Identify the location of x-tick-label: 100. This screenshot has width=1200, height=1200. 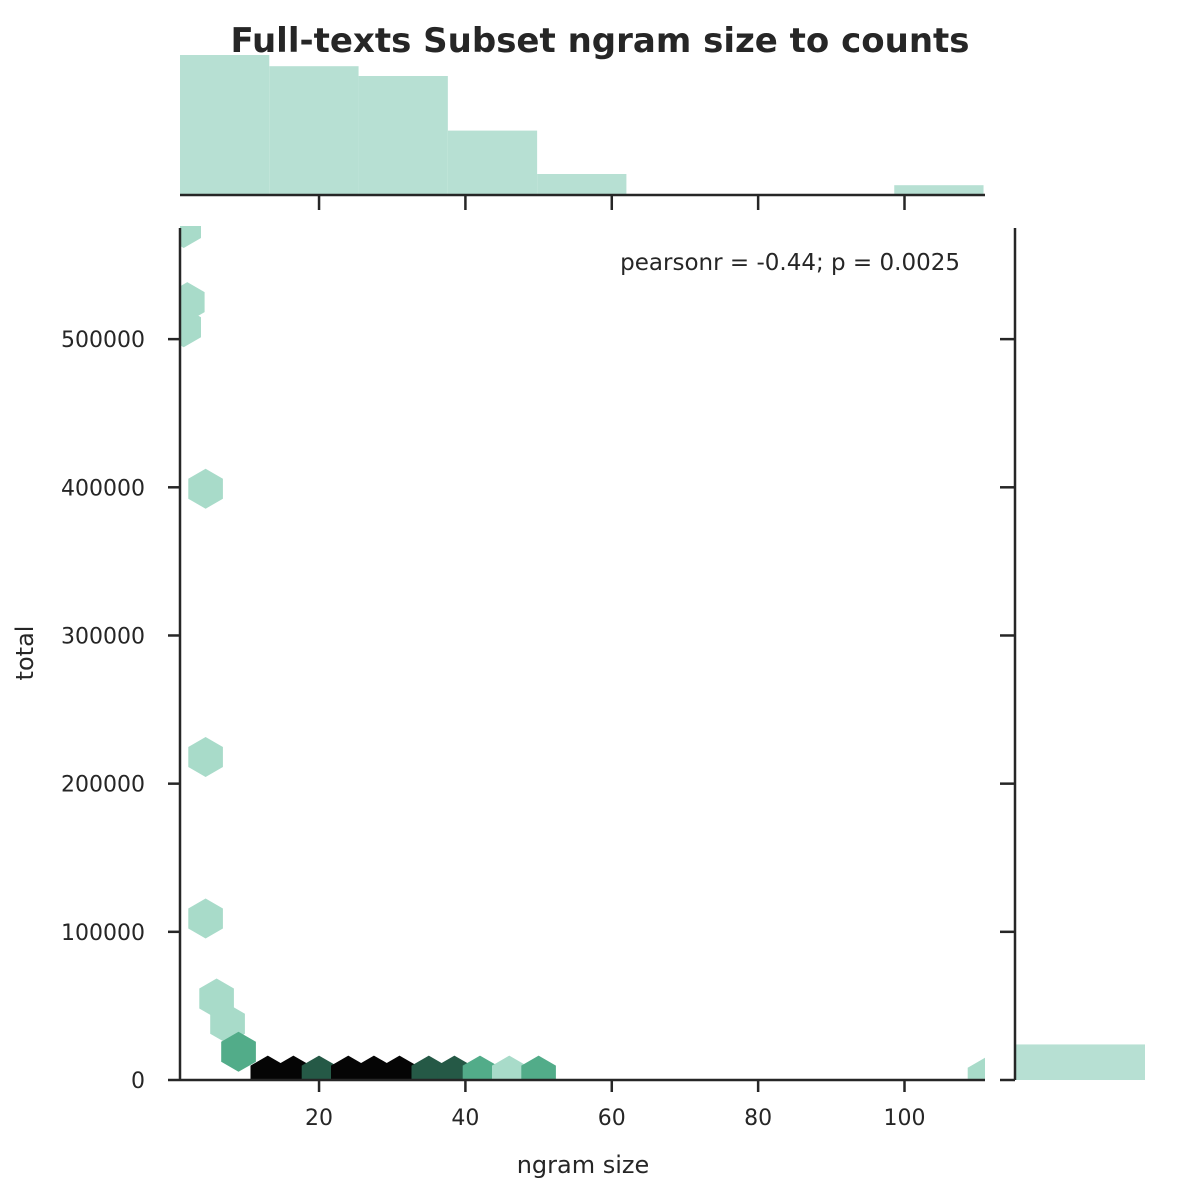
(905, 1118).